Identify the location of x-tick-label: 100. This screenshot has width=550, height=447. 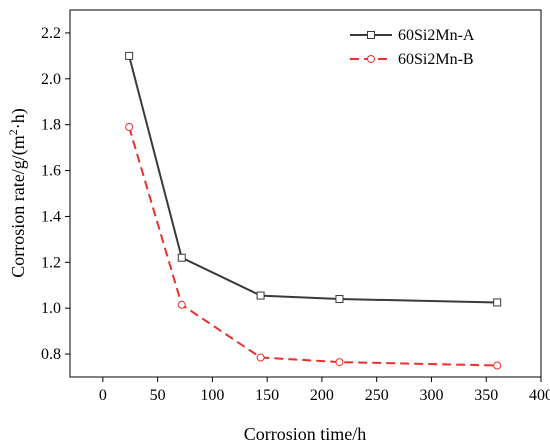
(212, 395).